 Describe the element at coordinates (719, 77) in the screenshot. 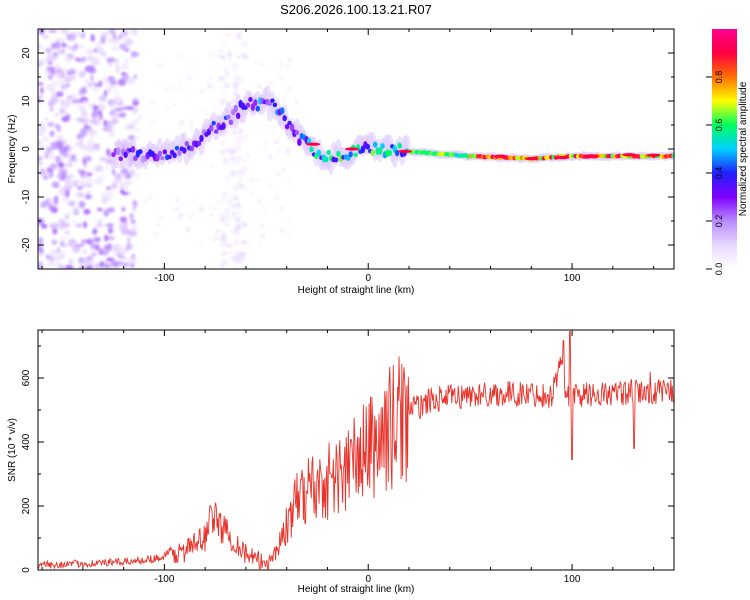

I see `colorbar-tick-label: 0.8` at that location.